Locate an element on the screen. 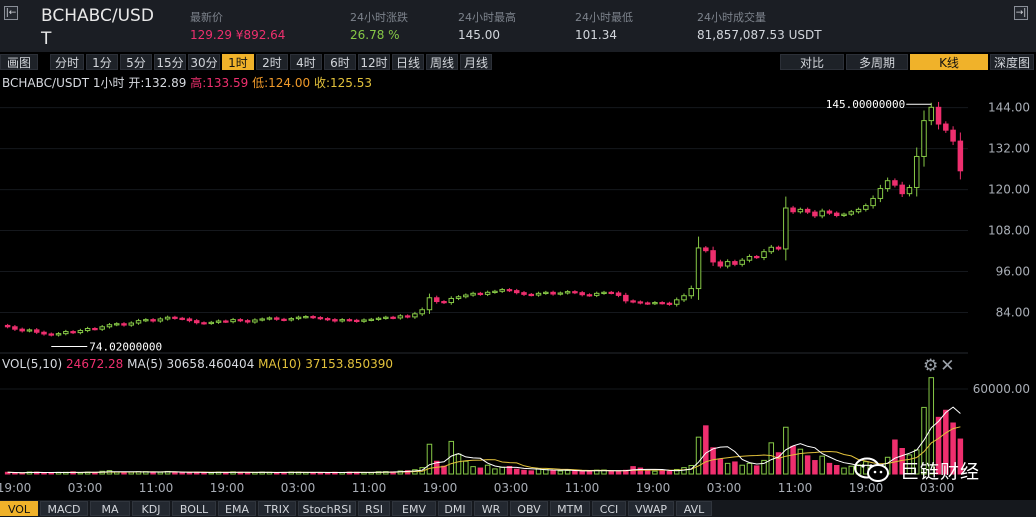  indicator-tab-stochrsi: StochRSI is located at coordinates (327, 508).